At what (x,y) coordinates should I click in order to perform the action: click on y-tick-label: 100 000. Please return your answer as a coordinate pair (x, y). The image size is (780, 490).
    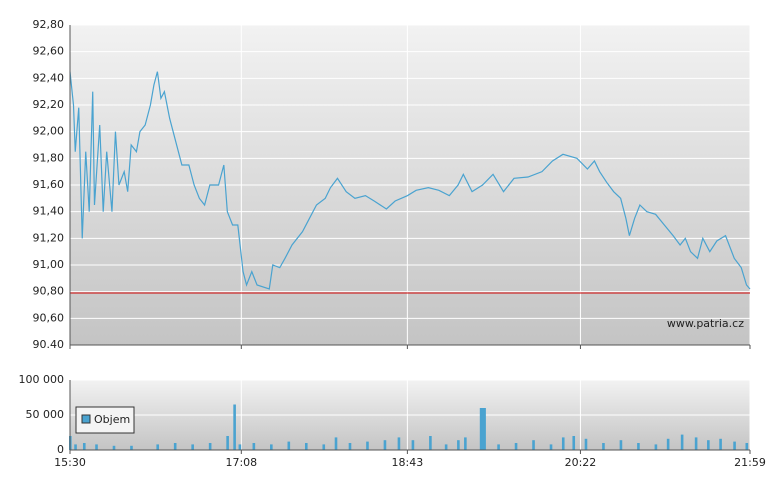
    Looking at the image, I should click on (42, 379).